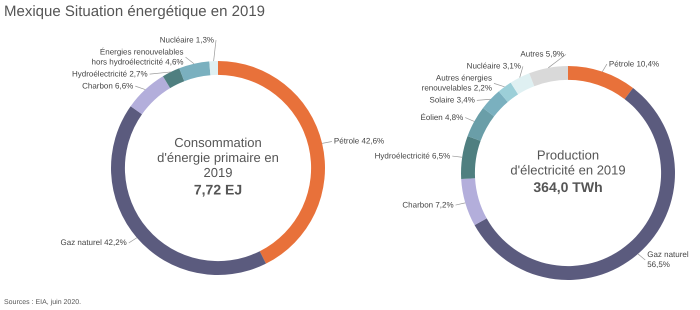 This screenshot has height=310, width=700. Describe the element at coordinates (457, 83) in the screenshot. I see `slice-label: Autres énergies renouvelables 2,2%` at that location.